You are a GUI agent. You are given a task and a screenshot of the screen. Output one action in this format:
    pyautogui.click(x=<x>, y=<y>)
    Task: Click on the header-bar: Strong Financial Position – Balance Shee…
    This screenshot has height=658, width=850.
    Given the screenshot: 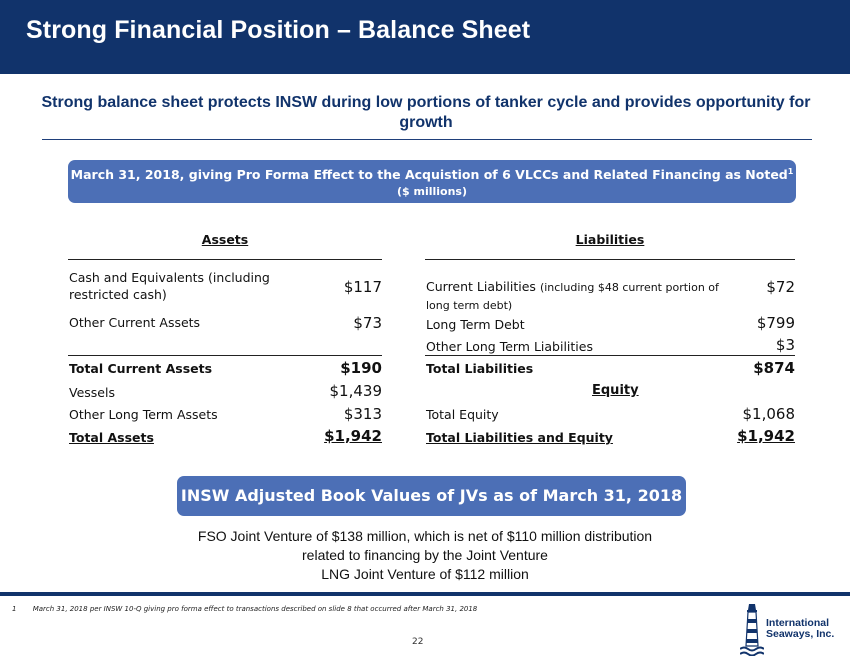 What is the action you would take?
    pyautogui.click(x=425, y=37)
    